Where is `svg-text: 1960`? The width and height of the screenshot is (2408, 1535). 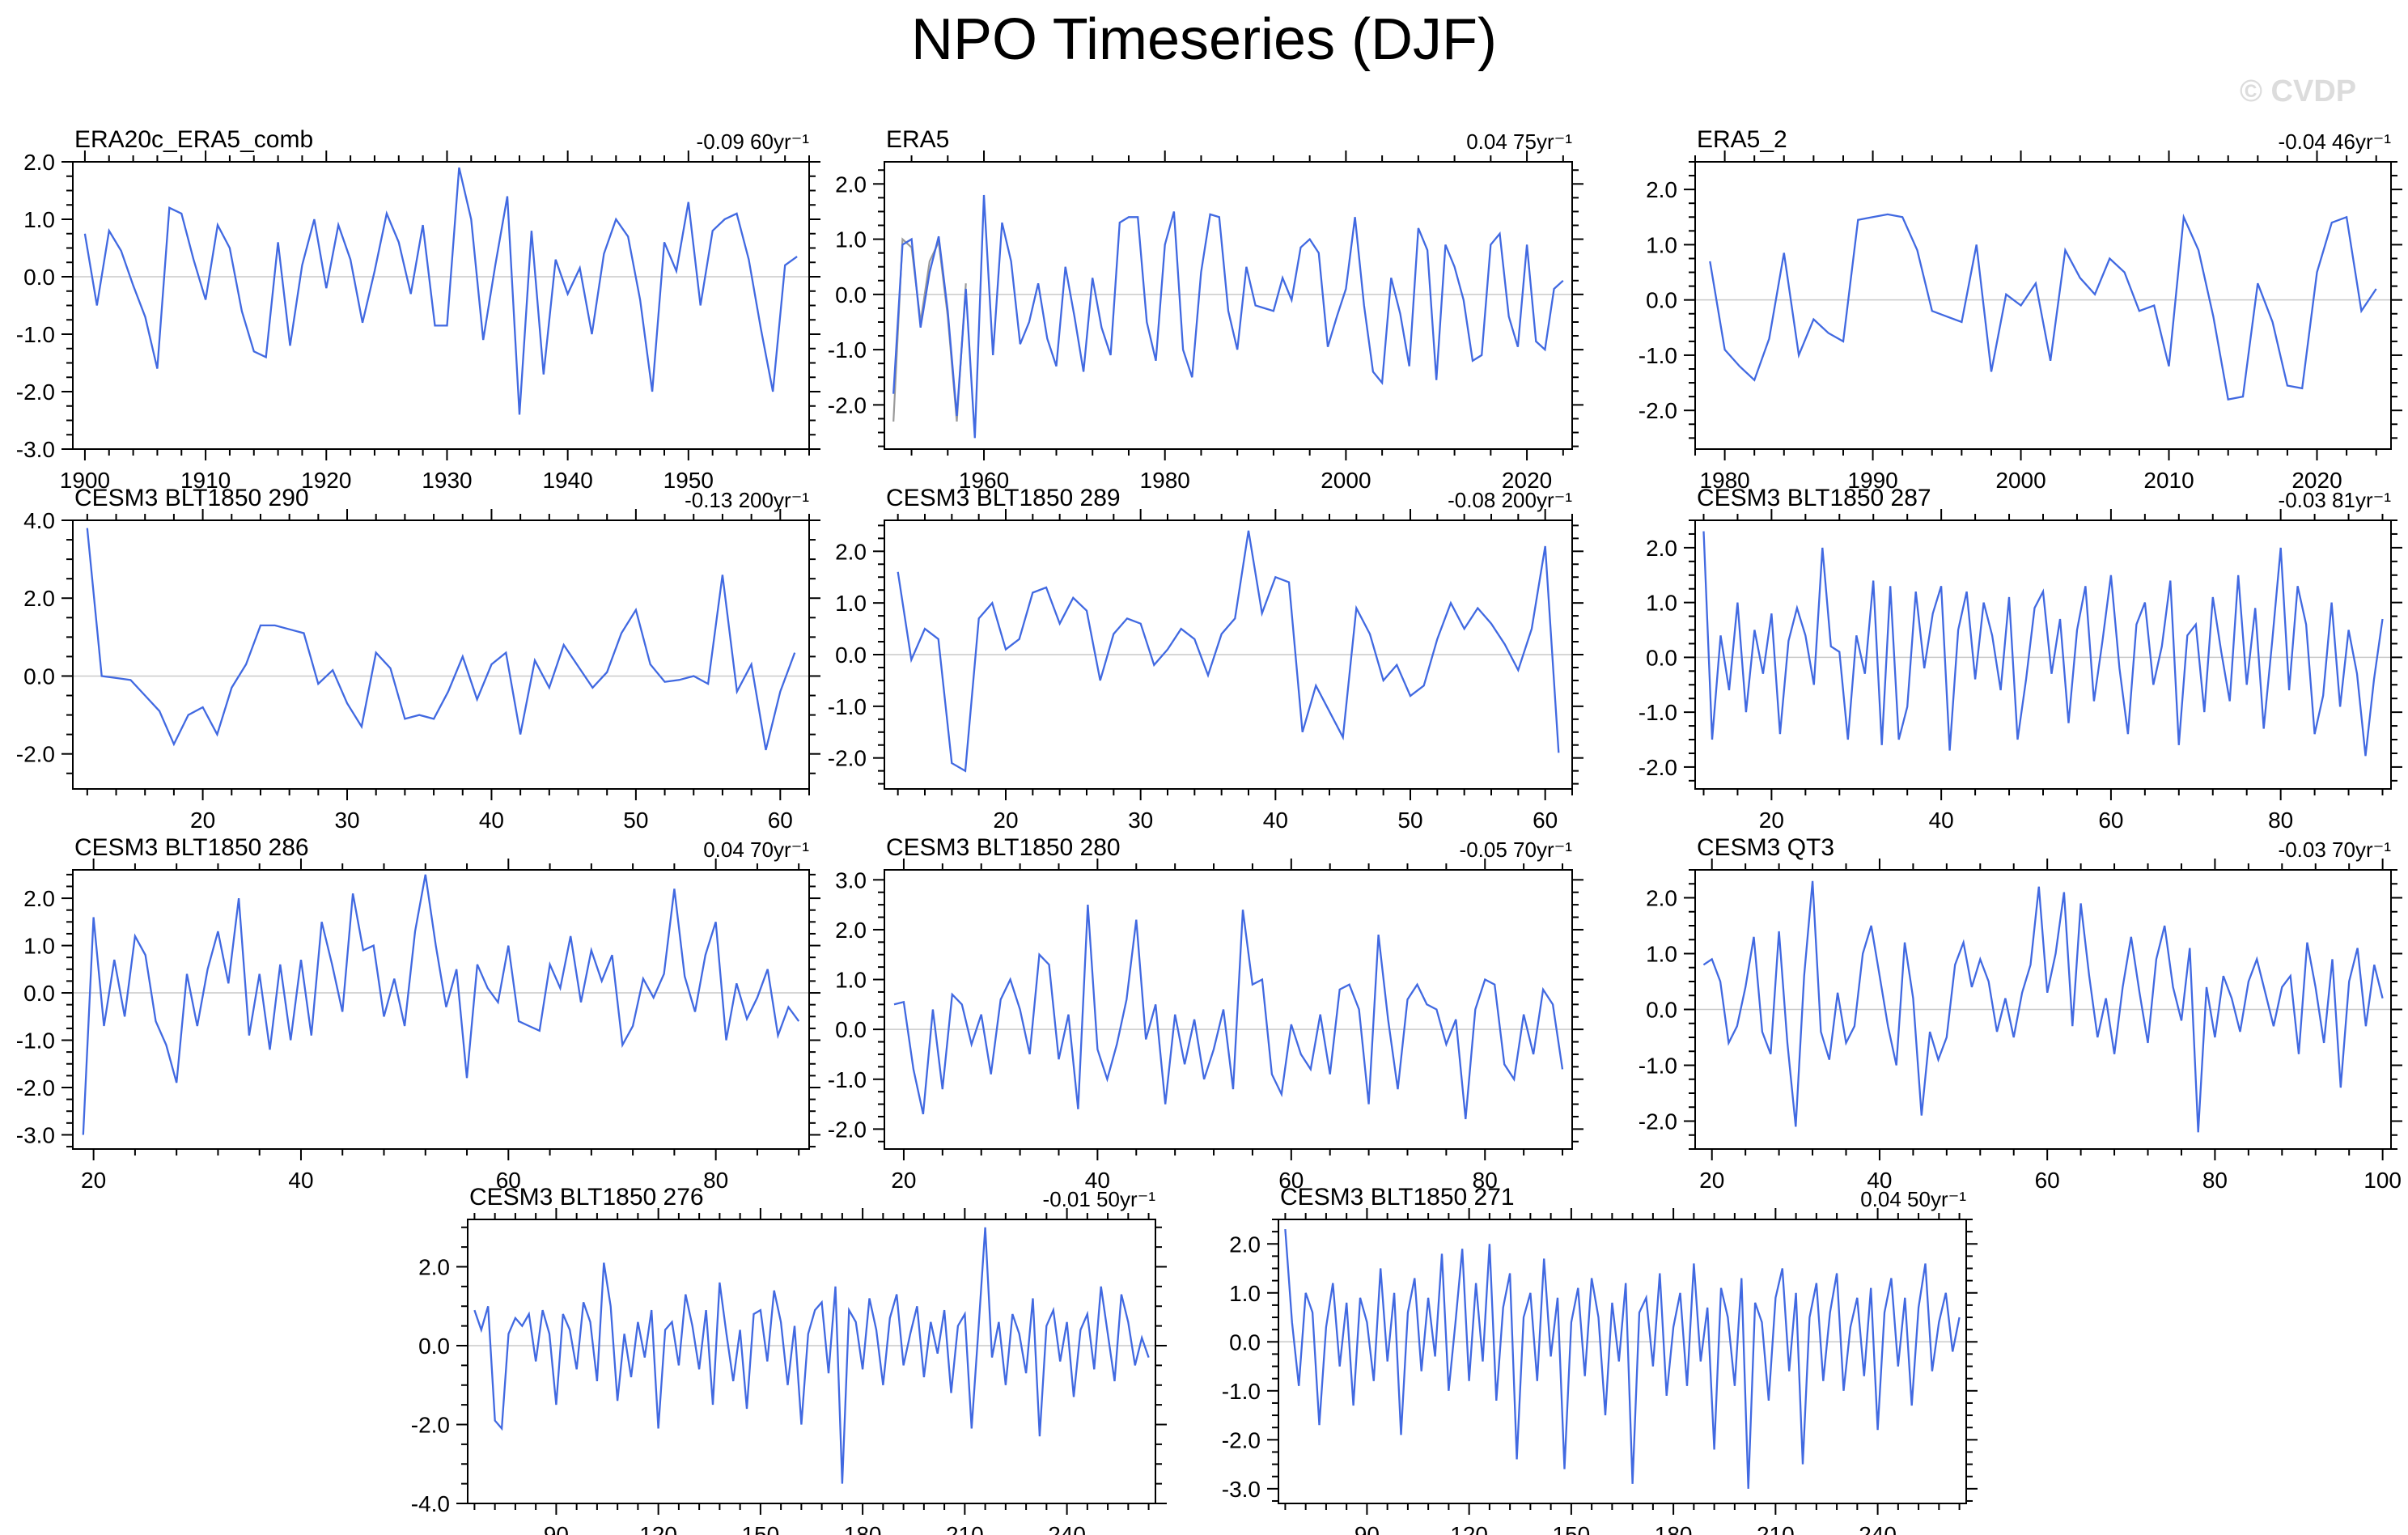
svg-text: 1960 is located at coordinates (984, 480).